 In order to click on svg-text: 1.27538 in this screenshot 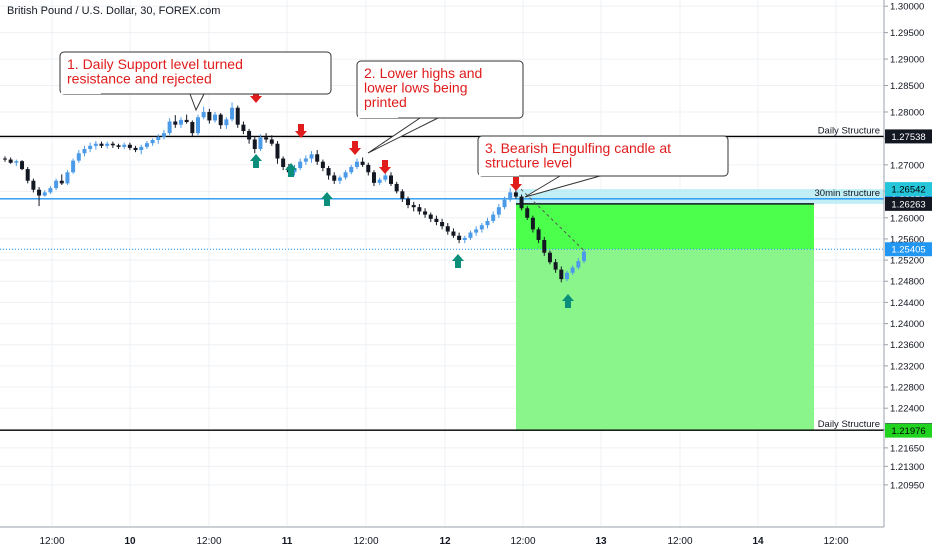, I will do `click(908, 137)`.